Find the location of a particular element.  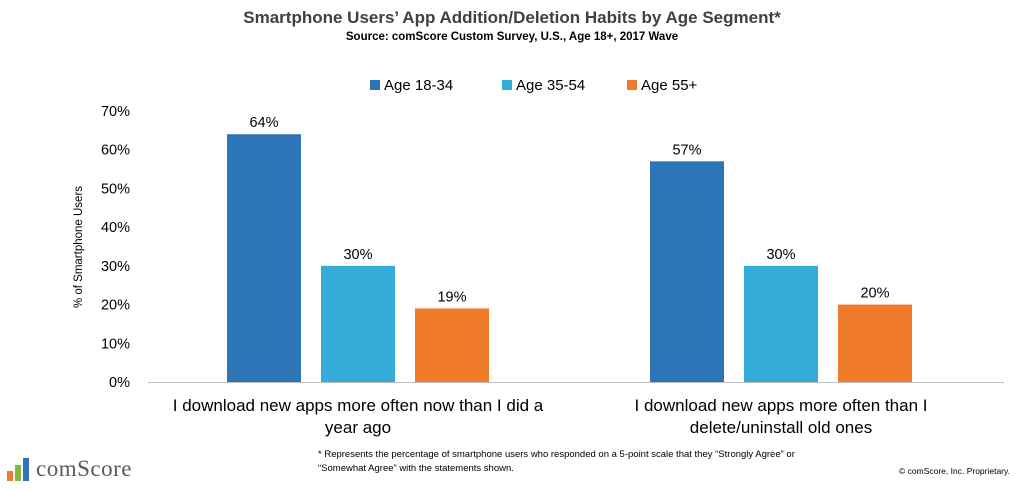

data-label: 57% is located at coordinates (686, 150).